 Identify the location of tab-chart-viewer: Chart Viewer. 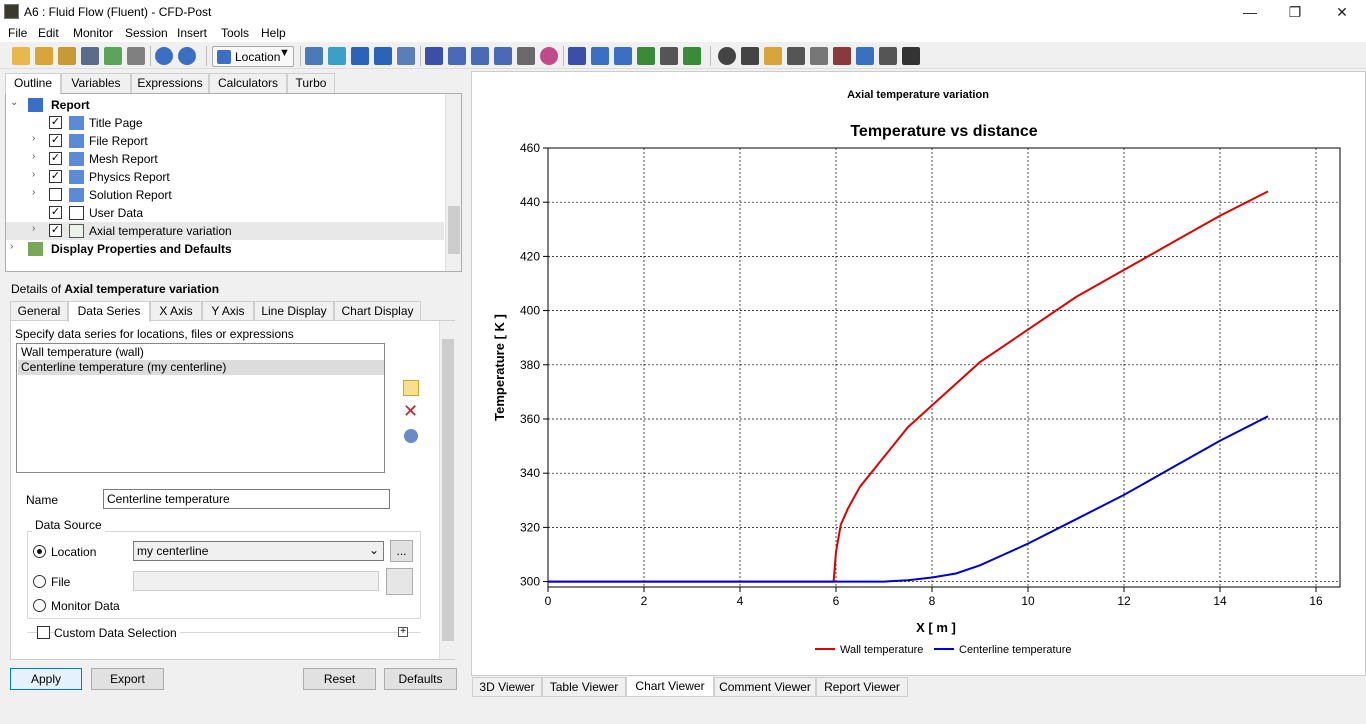
(670, 687).